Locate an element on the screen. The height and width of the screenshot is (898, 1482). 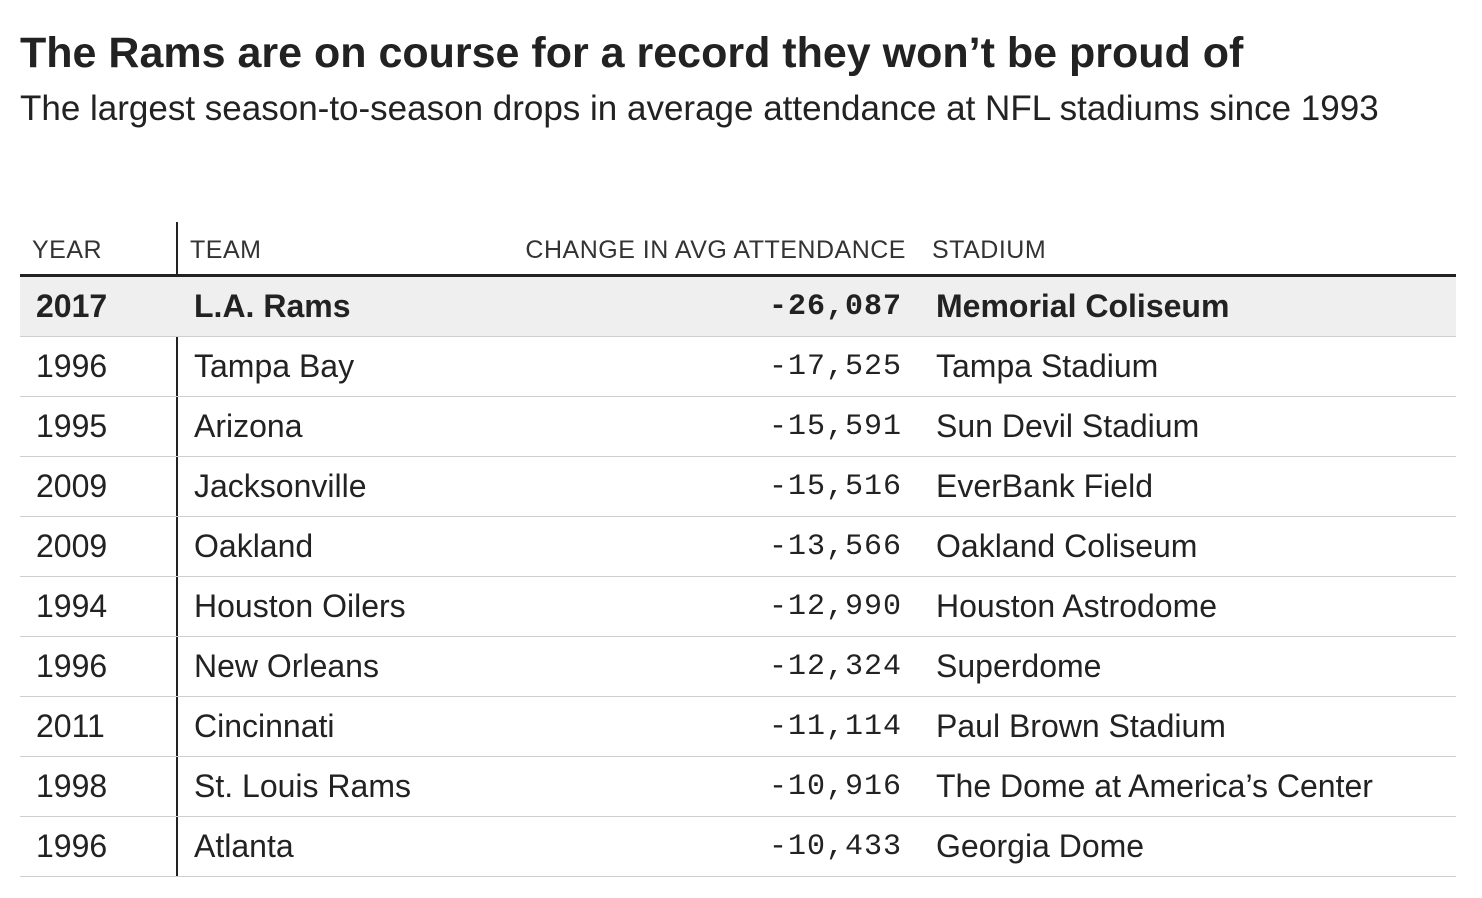
column-divider is located at coordinates (177, 549).